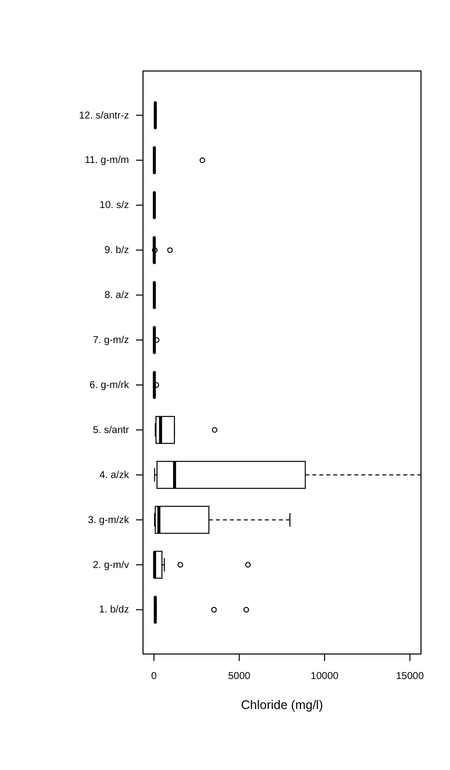  What do you see at coordinates (324, 676) in the screenshot?
I see `x-tick-label: 10000` at bounding box center [324, 676].